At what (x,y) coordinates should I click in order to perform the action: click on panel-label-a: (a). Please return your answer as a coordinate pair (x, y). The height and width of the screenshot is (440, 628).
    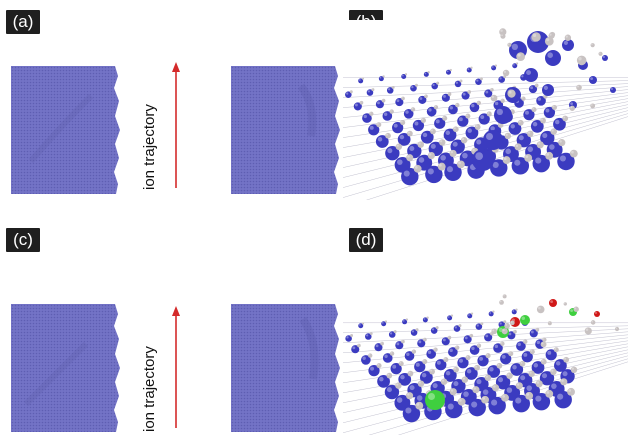
    Looking at the image, I should click on (23, 22).